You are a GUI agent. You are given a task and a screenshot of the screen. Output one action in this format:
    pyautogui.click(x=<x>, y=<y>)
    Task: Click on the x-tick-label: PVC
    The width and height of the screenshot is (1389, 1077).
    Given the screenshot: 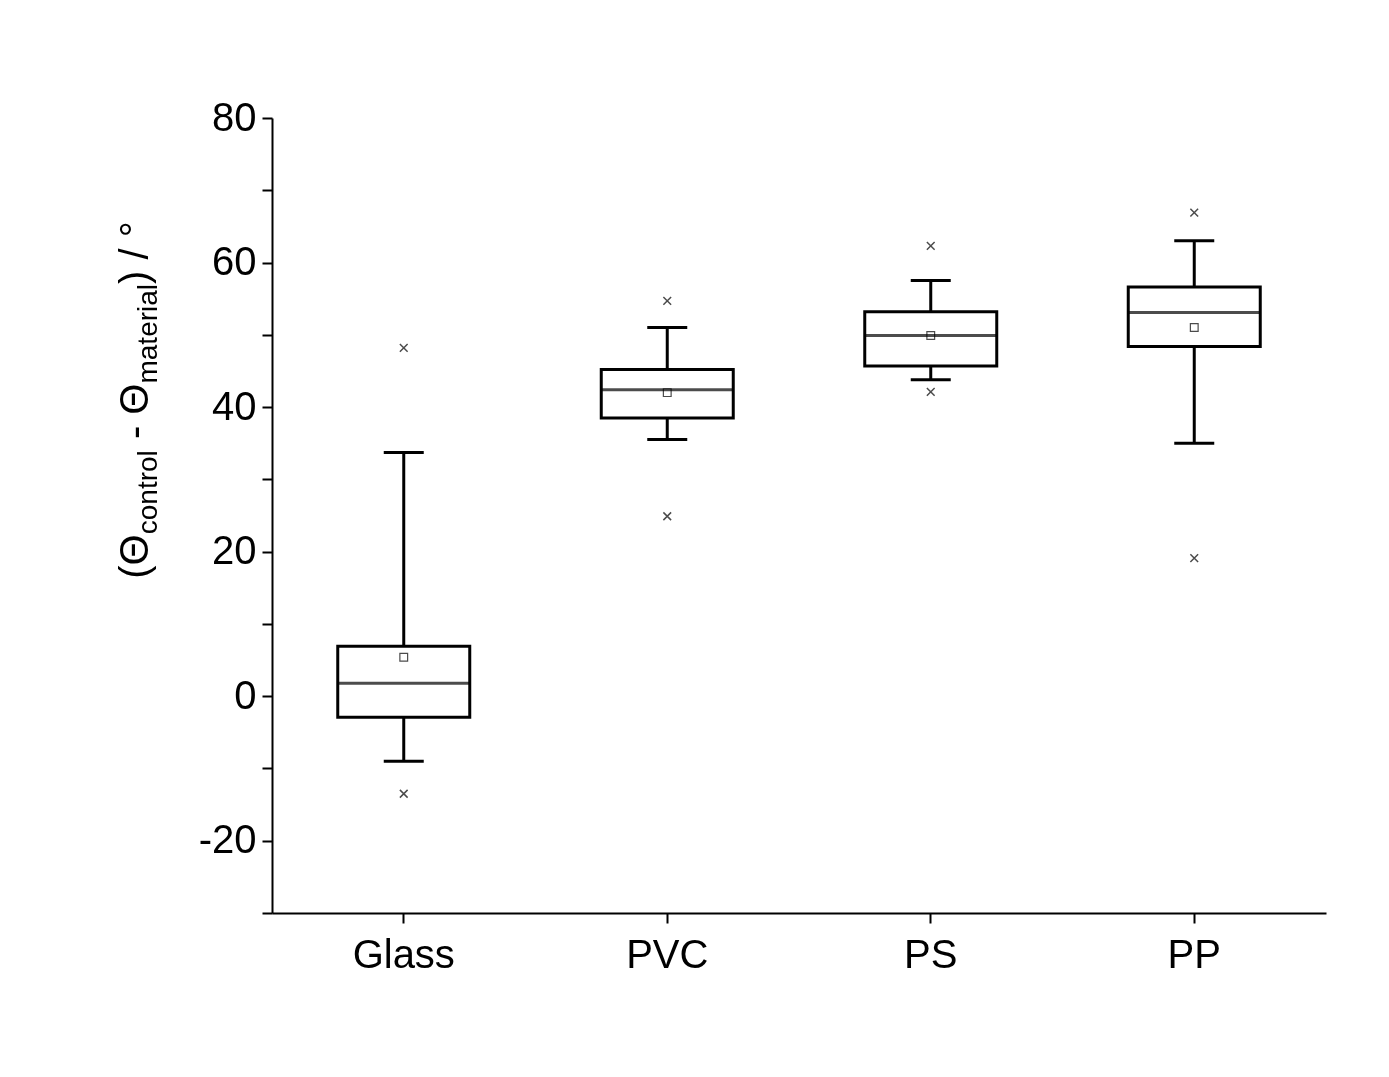 What is the action you would take?
    pyautogui.click(x=667, y=953)
    